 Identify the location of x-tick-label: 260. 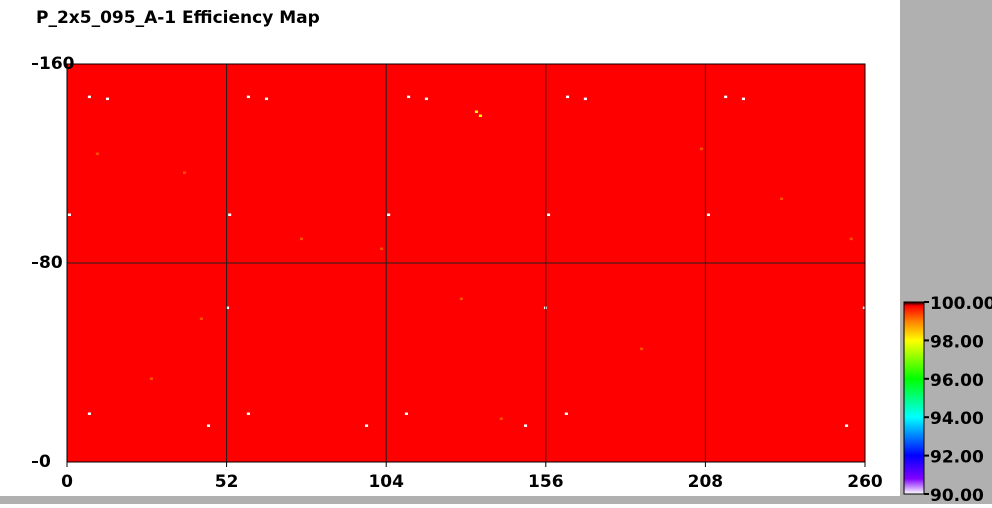
(865, 482).